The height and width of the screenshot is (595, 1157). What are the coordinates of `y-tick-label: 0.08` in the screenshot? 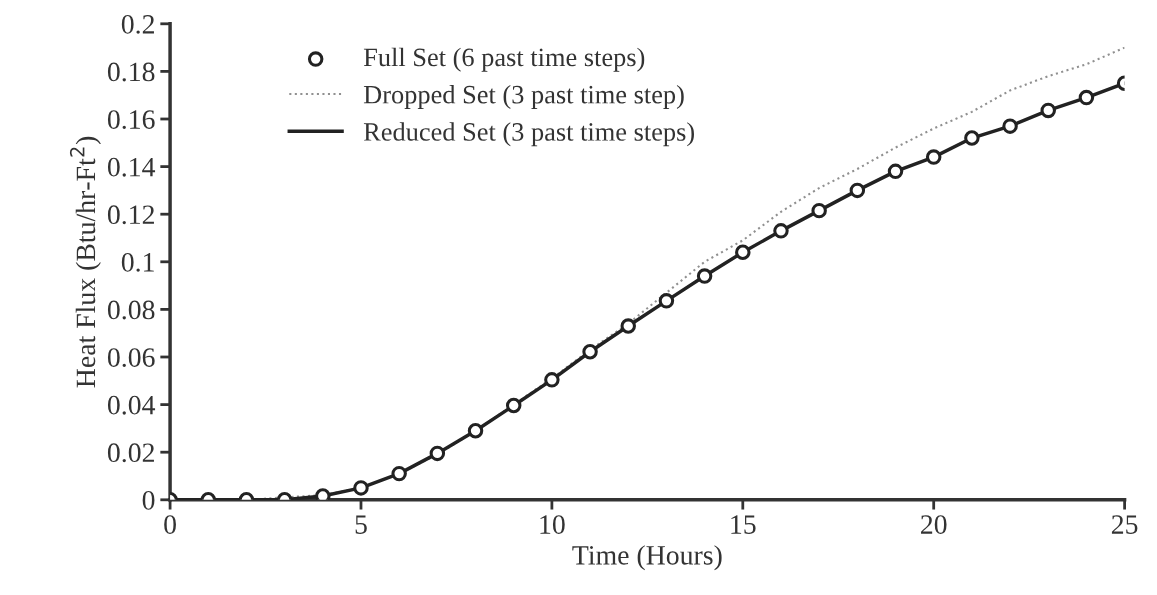 It's located at (131, 310).